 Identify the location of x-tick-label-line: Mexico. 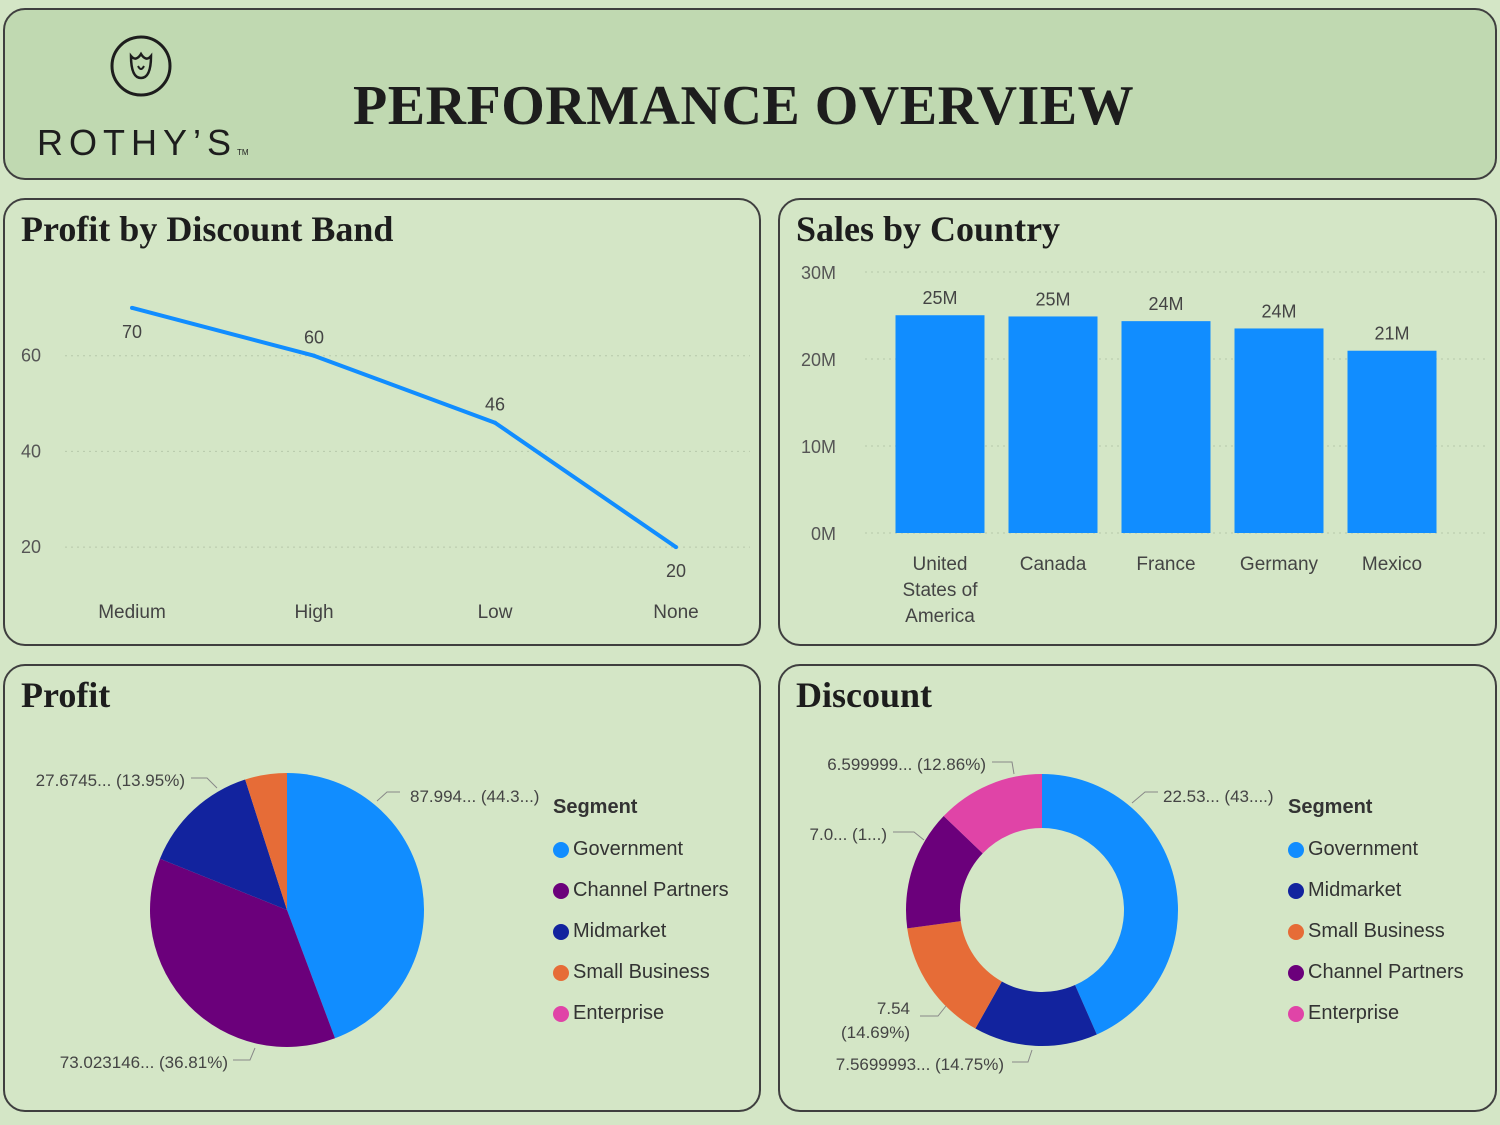
(1392, 564).